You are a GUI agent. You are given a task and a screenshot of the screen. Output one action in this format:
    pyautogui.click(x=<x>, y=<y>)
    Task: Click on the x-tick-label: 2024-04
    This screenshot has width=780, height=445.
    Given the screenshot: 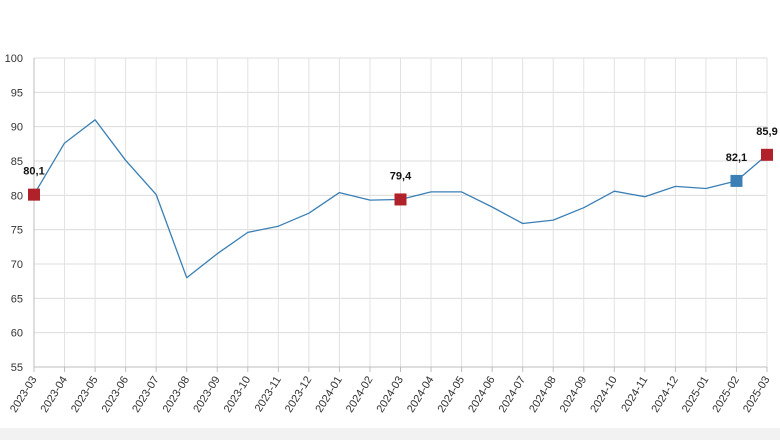 What is the action you would take?
    pyautogui.click(x=421, y=394)
    